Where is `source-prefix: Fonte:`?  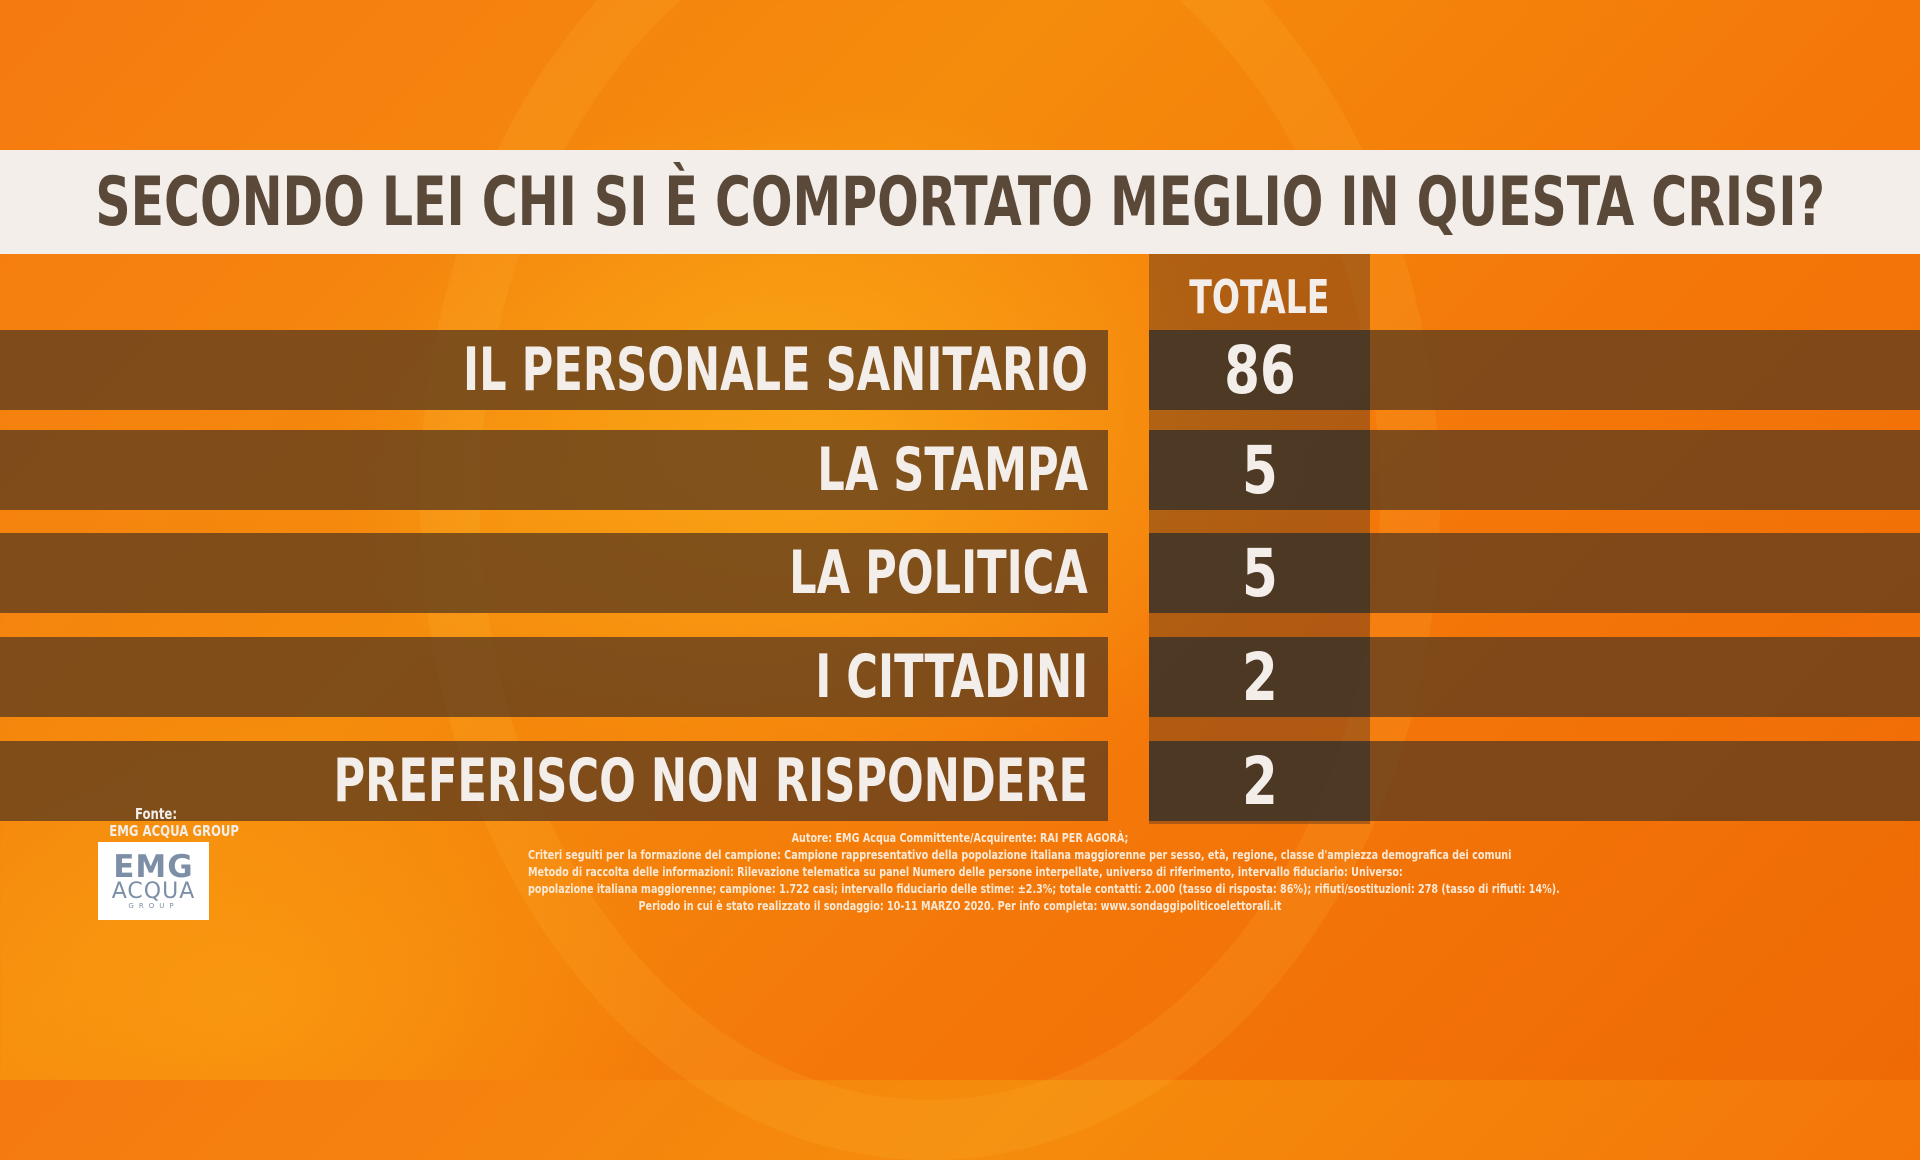
source-prefix: Fonte: is located at coordinates (156, 814).